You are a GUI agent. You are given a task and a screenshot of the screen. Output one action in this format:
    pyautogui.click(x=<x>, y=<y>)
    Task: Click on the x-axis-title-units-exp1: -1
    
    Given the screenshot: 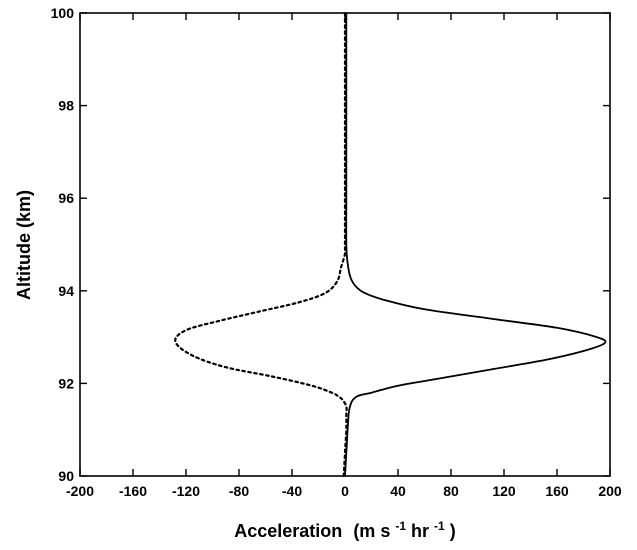 What is the action you would take?
    pyautogui.click(x=400, y=526)
    